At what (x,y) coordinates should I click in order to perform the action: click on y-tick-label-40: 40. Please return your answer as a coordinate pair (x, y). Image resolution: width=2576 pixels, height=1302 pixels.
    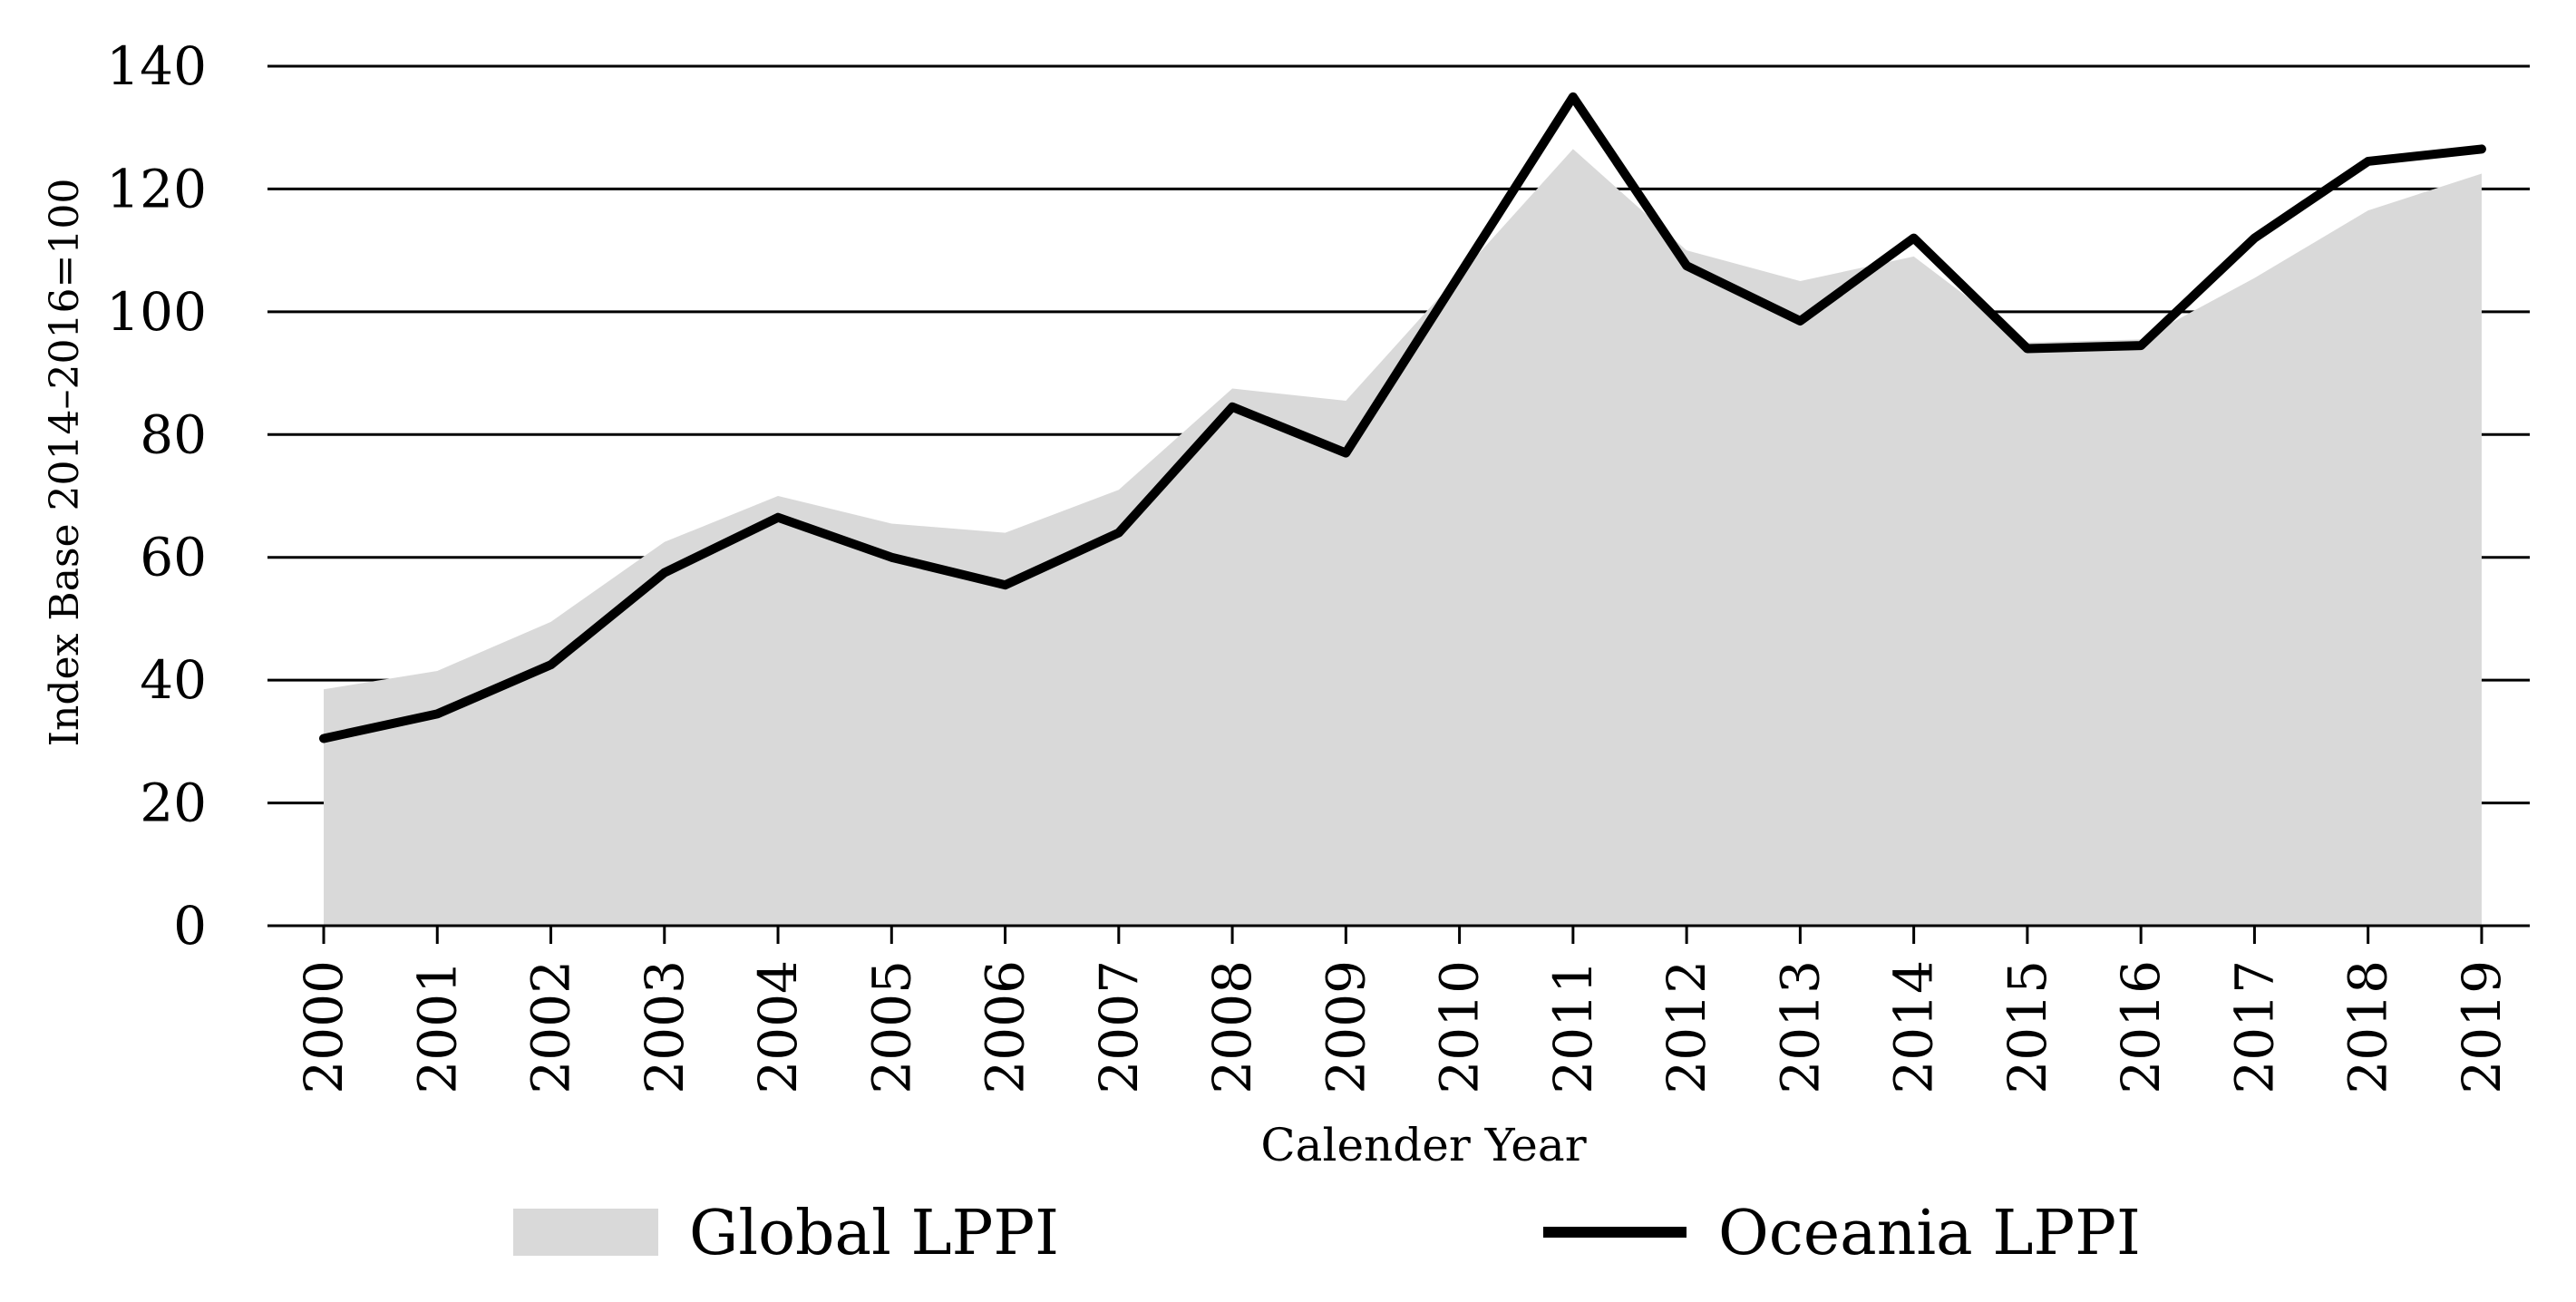
    Looking at the image, I should click on (173, 680).